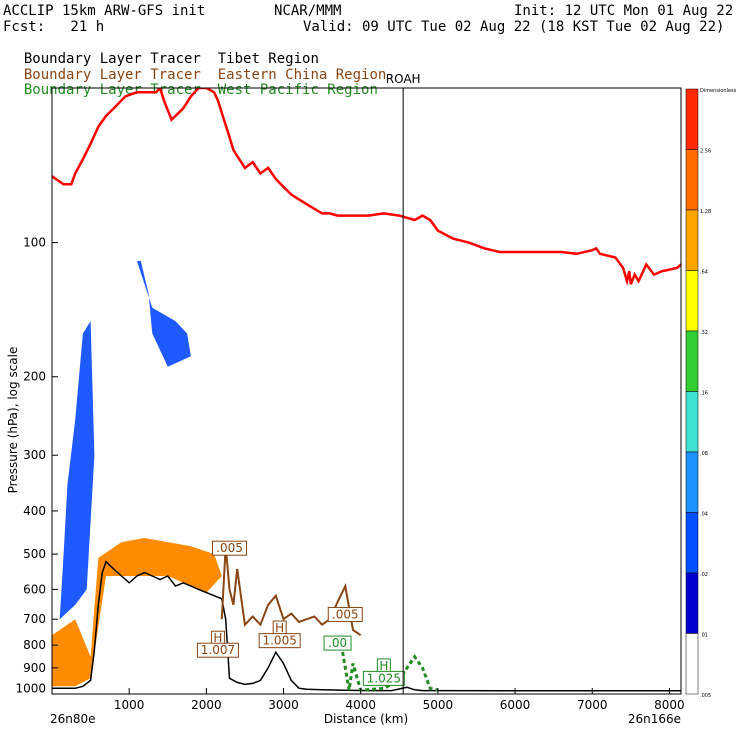 This screenshot has height=740, width=740. What do you see at coordinates (704, 515) in the screenshot?
I see `colorbar-label: .04` at bounding box center [704, 515].